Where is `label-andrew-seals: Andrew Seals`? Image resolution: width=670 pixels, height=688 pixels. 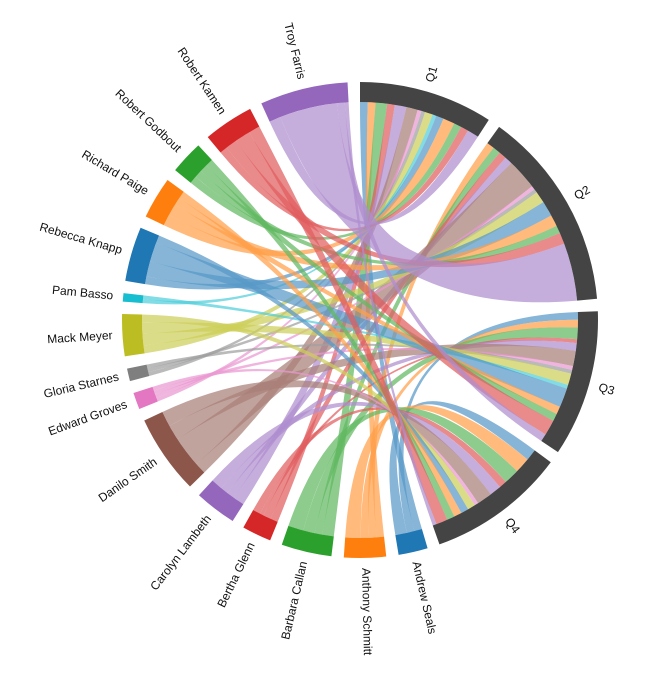 label-andrew-seals: Andrew Seals is located at coordinates (424, 597).